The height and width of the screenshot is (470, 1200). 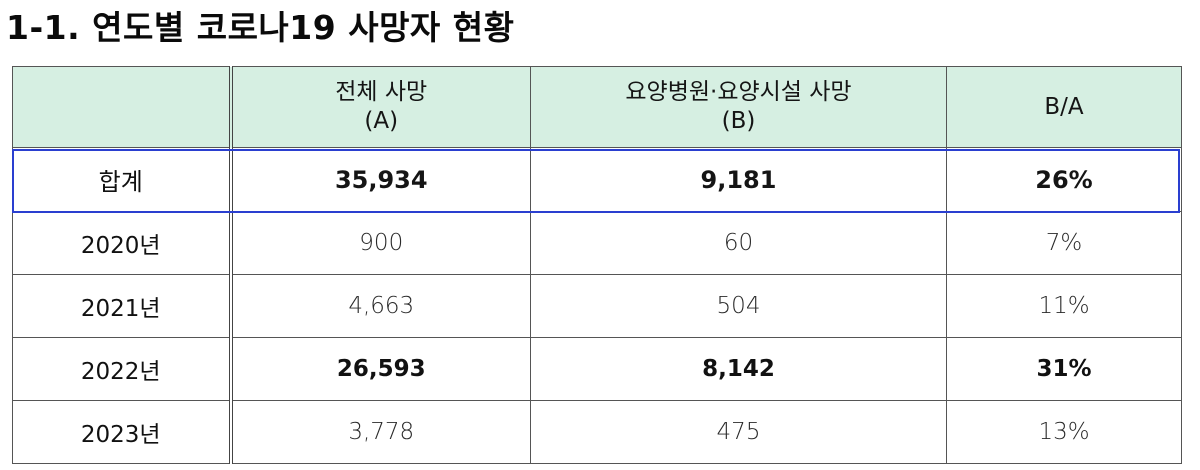 What do you see at coordinates (1064, 243) in the screenshot?
I see `ratio-cell: 7%` at bounding box center [1064, 243].